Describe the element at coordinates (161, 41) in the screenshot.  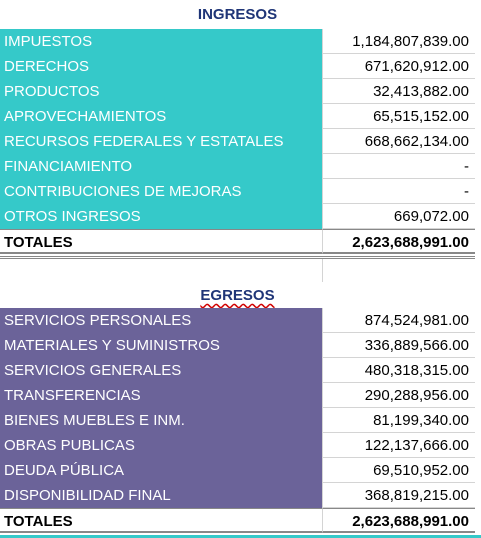
I see `row-label: IMPUESTOS` at that location.